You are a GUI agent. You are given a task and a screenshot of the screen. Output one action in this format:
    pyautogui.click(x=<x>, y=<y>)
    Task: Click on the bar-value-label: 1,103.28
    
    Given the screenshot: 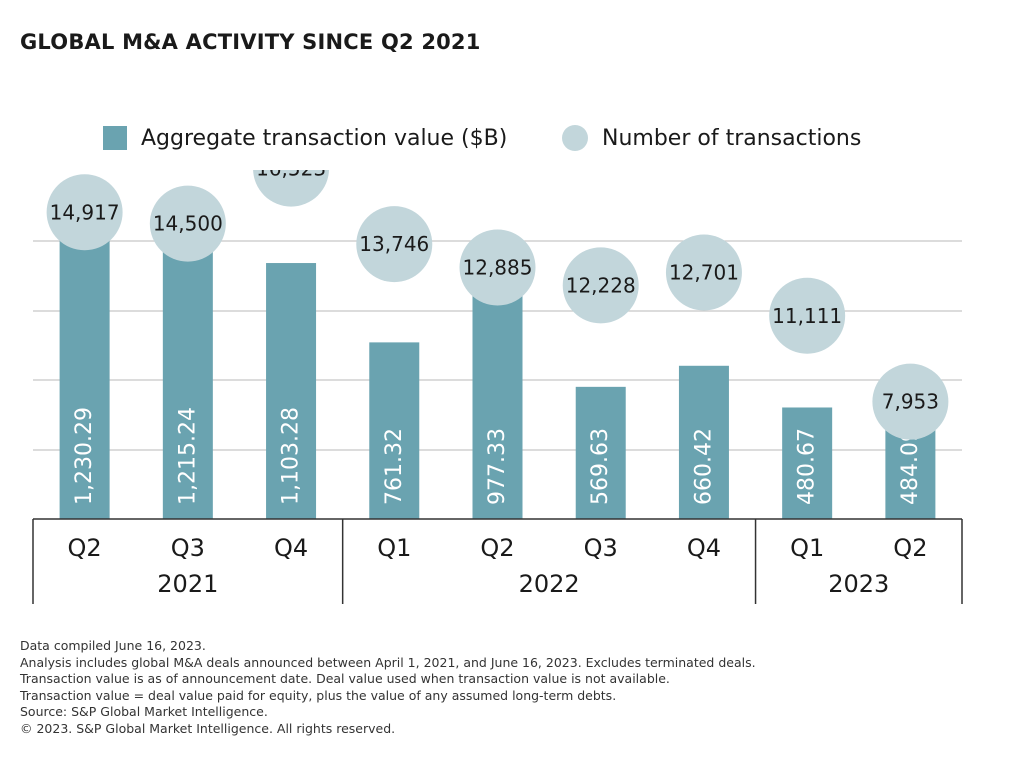 What is the action you would take?
    pyautogui.click(x=291, y=456)
    